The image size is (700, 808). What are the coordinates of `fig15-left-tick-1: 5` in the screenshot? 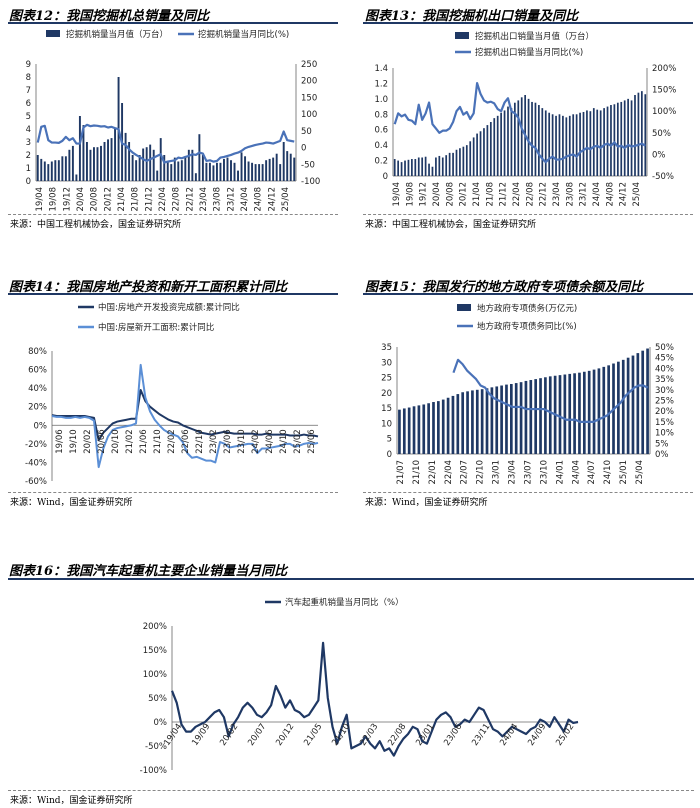 It's located at (389, 440).